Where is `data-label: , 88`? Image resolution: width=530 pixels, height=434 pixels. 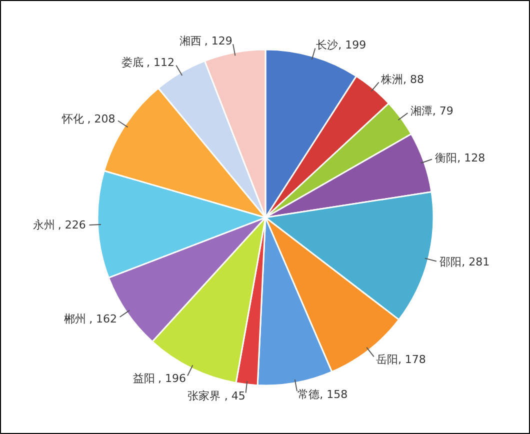 data-label: , 88 is located at coordinates (413, 79).